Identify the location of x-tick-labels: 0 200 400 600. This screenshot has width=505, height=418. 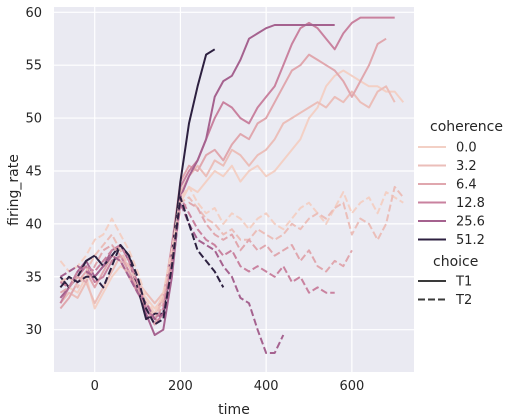
(228, 386).